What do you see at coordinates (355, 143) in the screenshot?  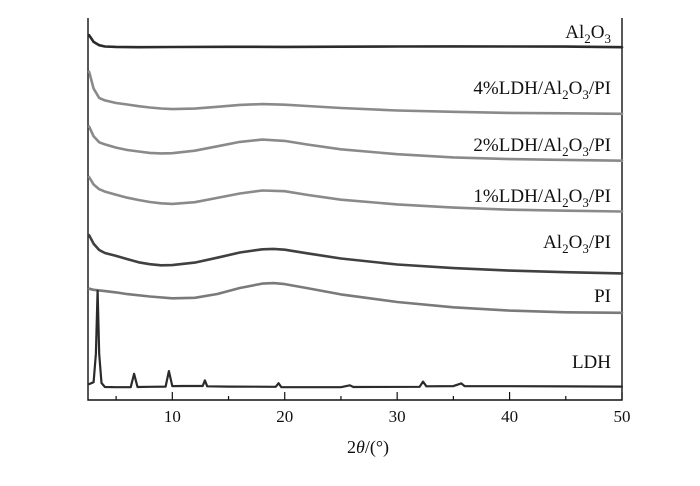 I see `series-line-2-ldh-al2o3-pi` at bounding box center [355, 143].